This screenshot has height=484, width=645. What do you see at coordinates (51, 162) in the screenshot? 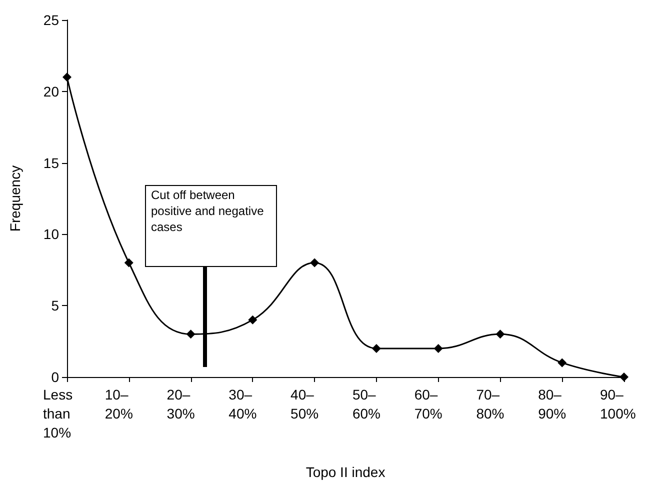
I see `y-tick-label: 15` at bounding box center [51, 162].